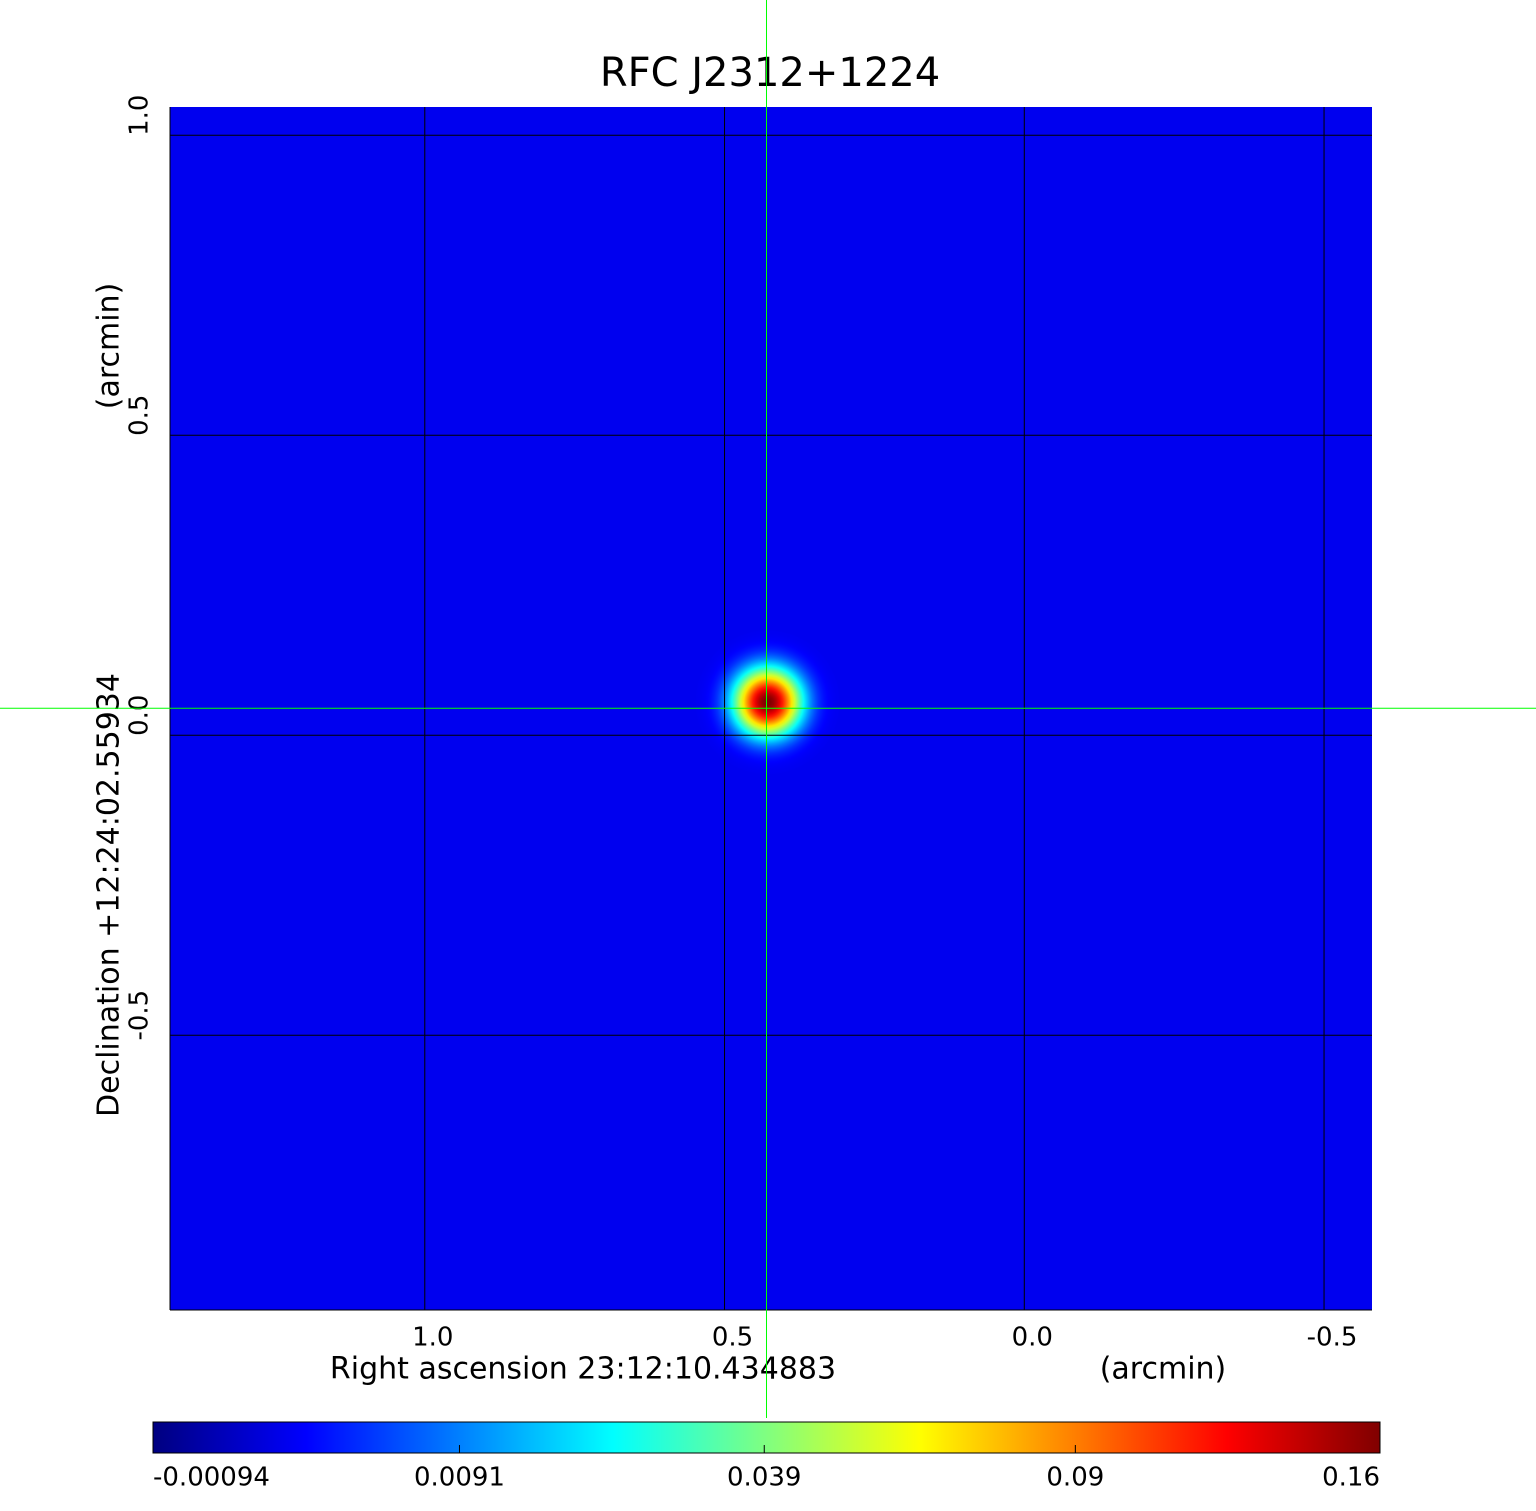 This screenshot has width=1536, height=1511. Describe the element at coordinates (140, 115) in the screenshot. I see `y-tick-label: 1.0` at that location.